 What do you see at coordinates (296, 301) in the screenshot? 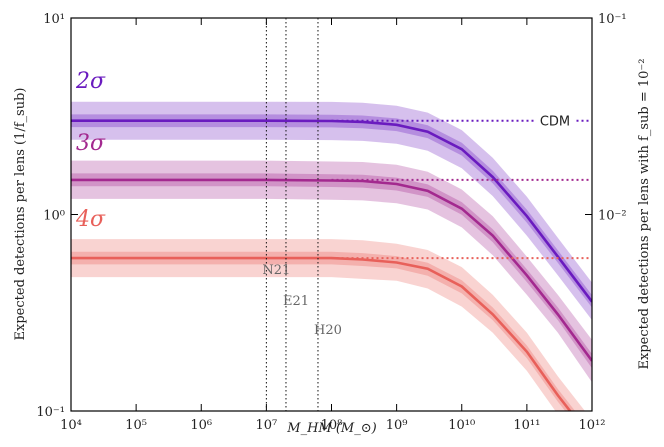
I see `reference-label: E21` at bounding box center [296, 301].